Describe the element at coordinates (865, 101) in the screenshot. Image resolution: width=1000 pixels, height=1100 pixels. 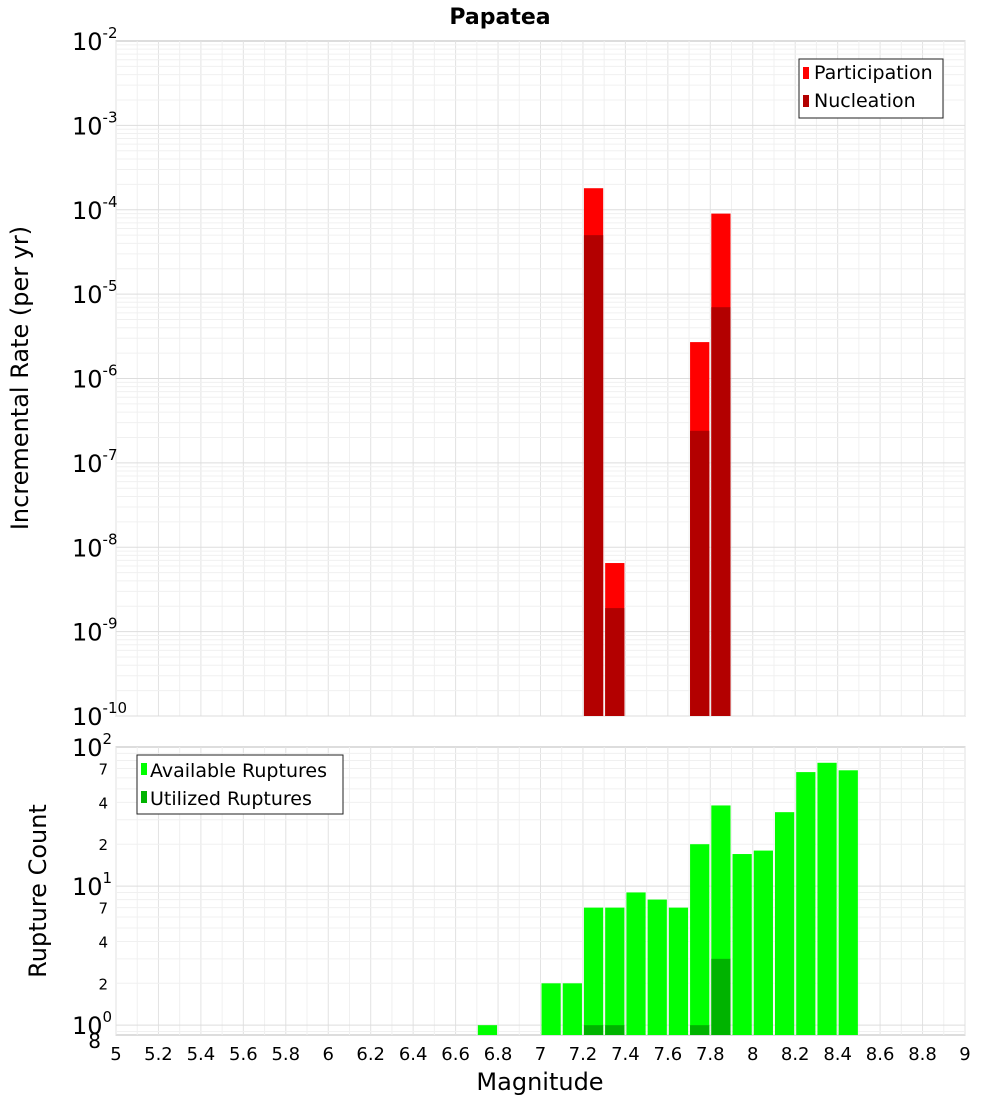
I see `legend-label-nucleation: Nucleation` at that location.